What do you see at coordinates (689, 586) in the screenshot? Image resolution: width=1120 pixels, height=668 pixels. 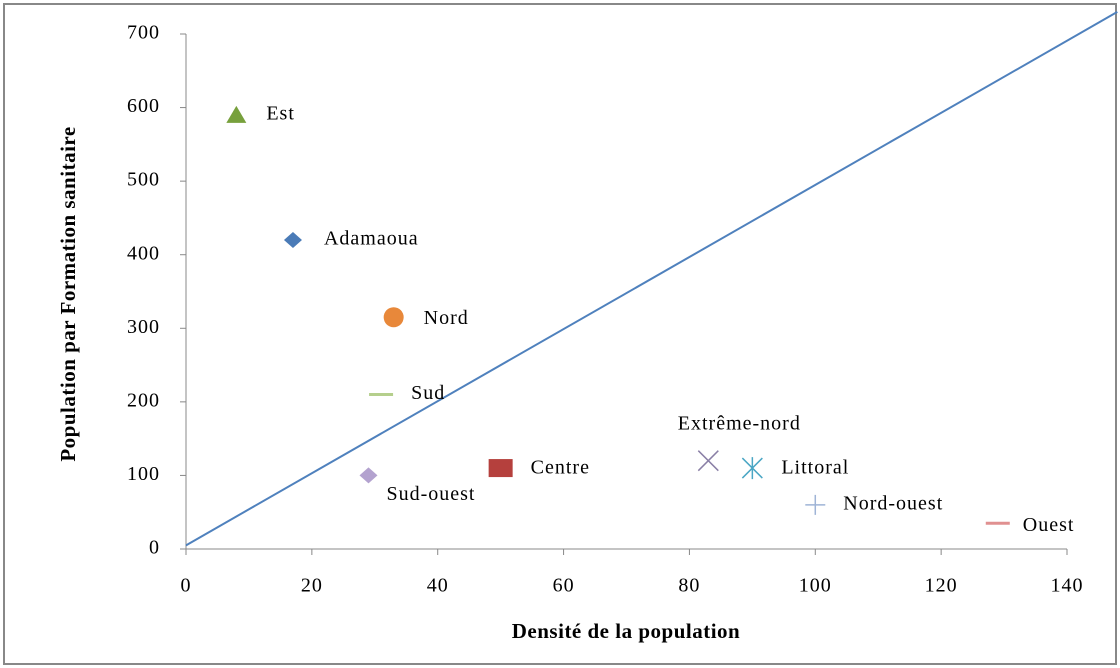 I see `x-tick-label: 80` at bounding box center [689, 586].